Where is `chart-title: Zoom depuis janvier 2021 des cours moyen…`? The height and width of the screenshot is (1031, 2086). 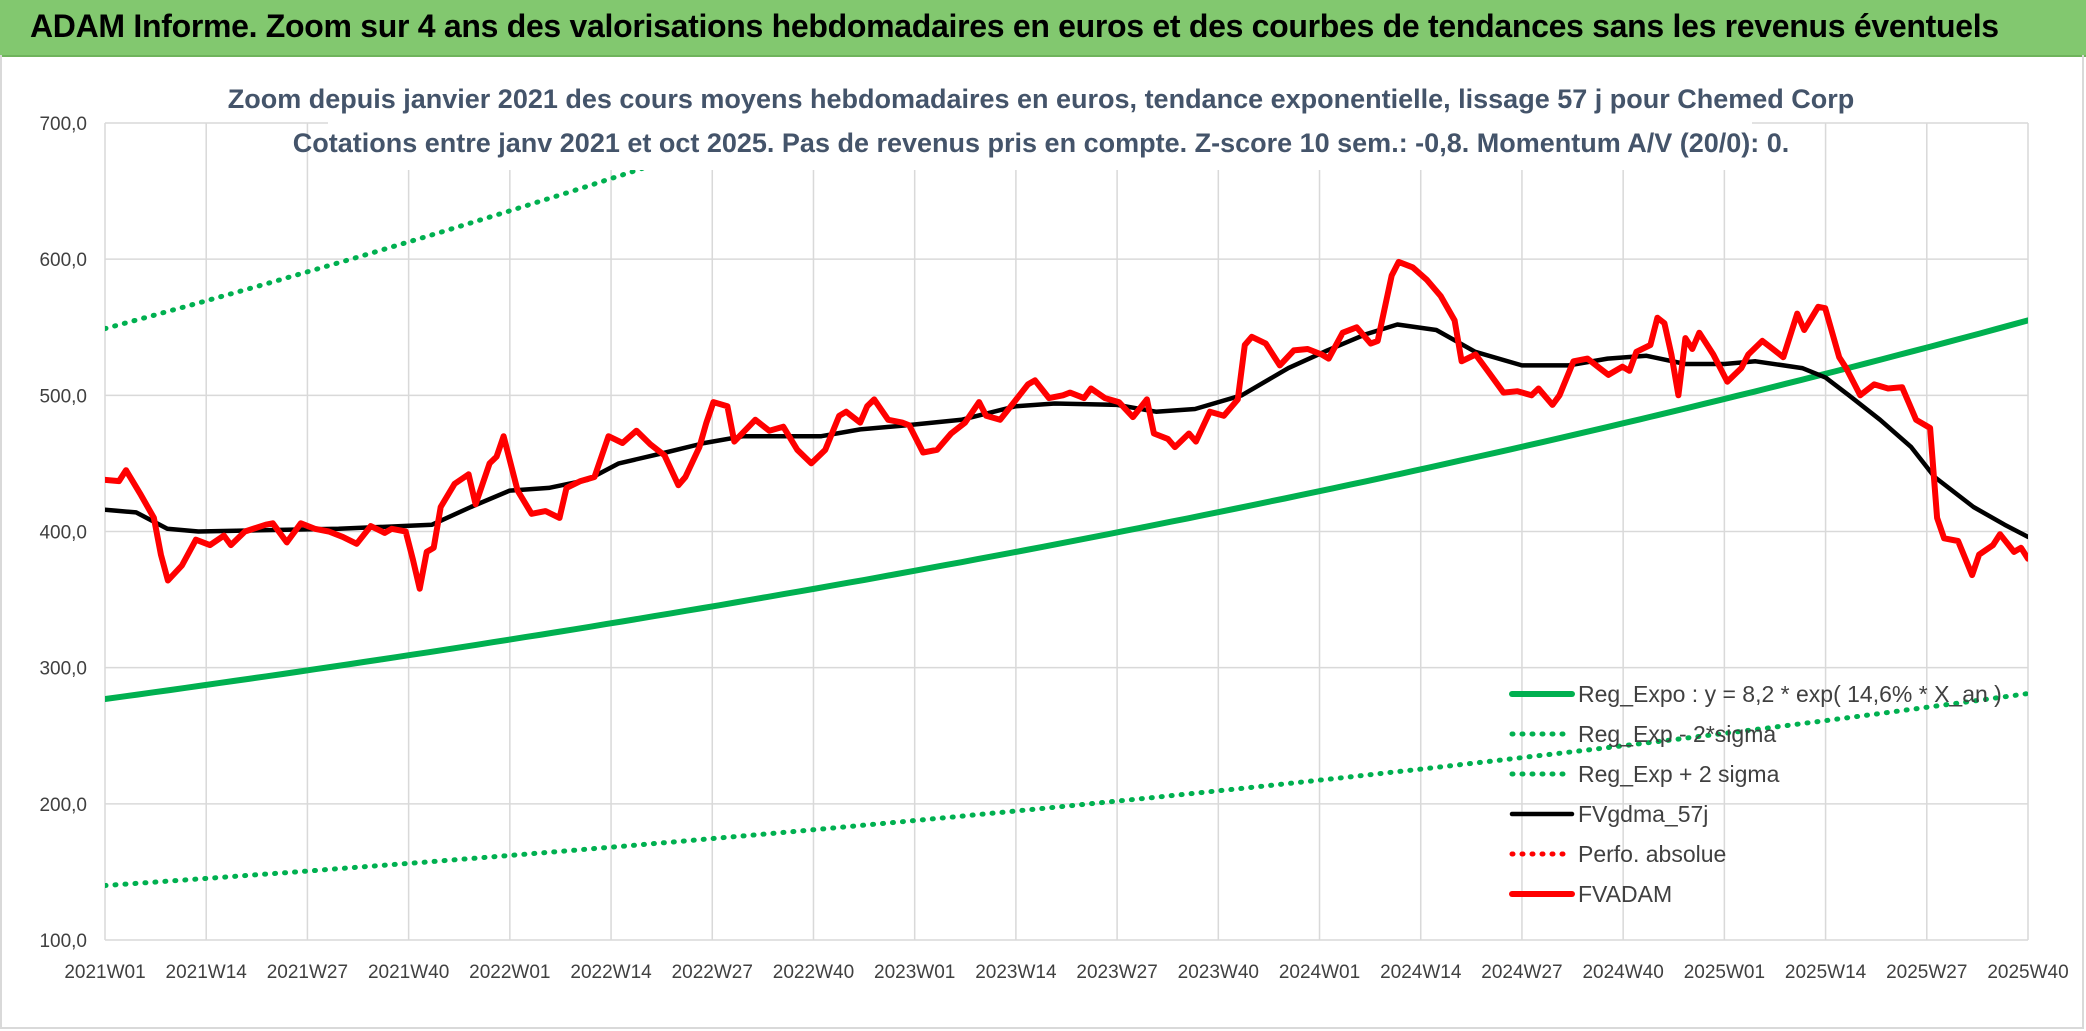 chart-title: Zoom depuis janvier 2021 des cours moyen… is located at coordinates (1041, 99).